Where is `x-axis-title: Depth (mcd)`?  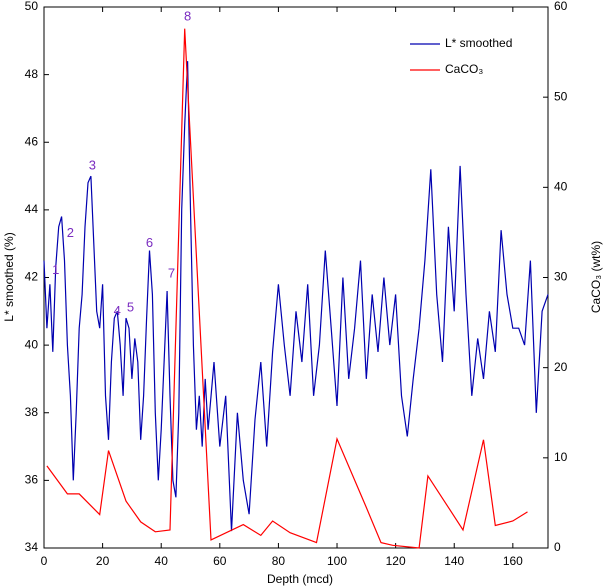
x-axis-title: Depth (mcd) is located at coordinates (300, 579).